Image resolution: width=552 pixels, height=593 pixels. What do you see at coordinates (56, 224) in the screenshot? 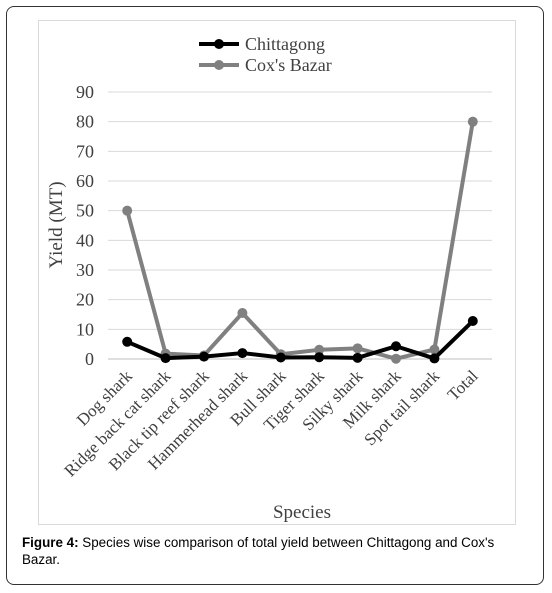
I see `y-axis-label: Yield (MT)` at bounding box center [56, 224].